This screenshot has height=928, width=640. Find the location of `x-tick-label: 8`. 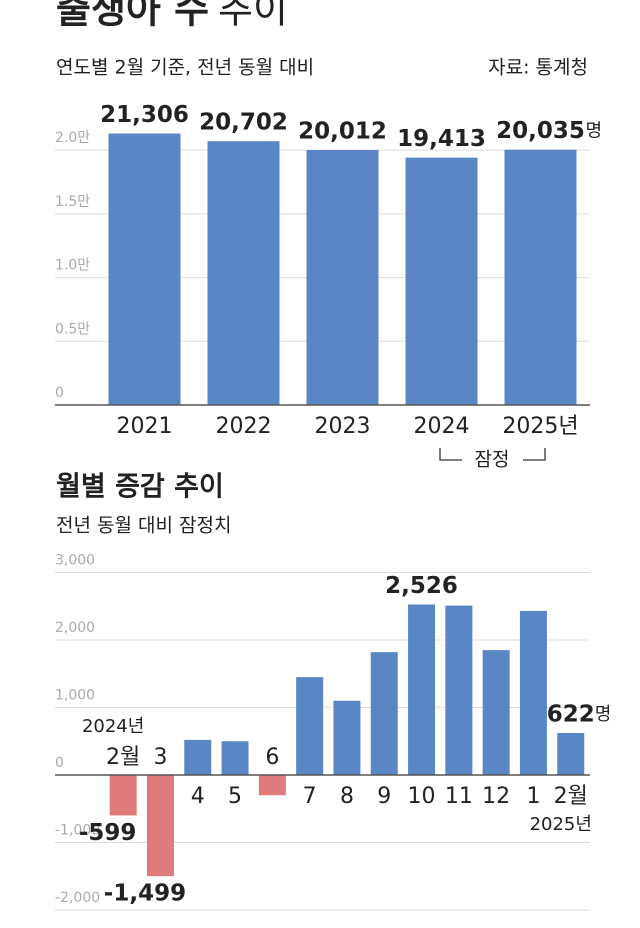

x-tick-label: 8 is located at coordinates (347, 796).